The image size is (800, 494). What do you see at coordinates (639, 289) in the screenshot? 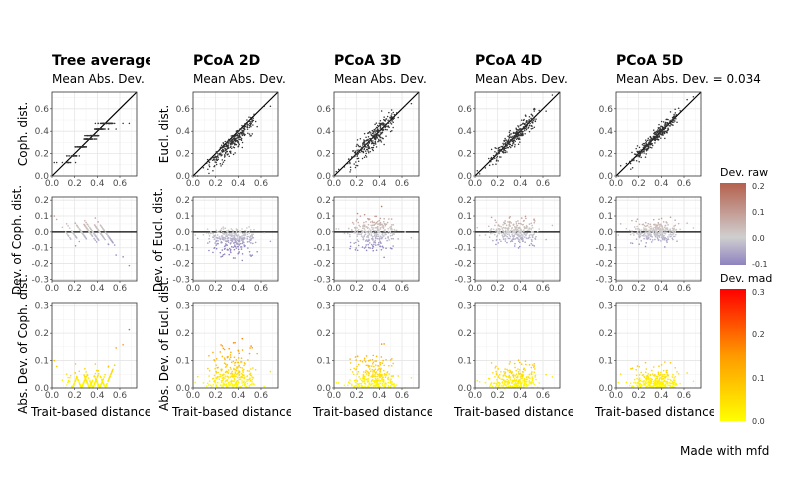
I see `x-tick-label: 0.2` at bounding box center [639, 289].